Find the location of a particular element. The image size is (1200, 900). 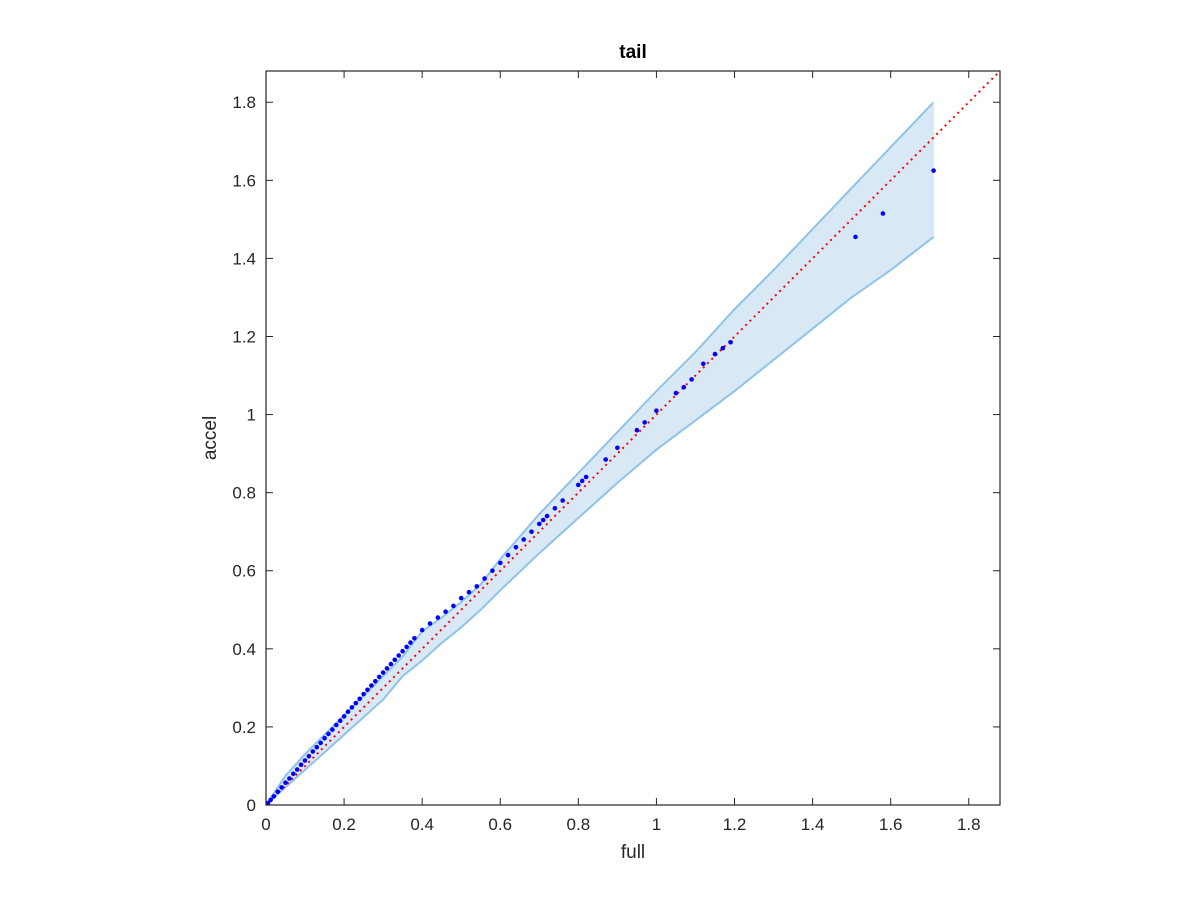

x-tick-label: 1.2 is located at coordinates (735, 824).